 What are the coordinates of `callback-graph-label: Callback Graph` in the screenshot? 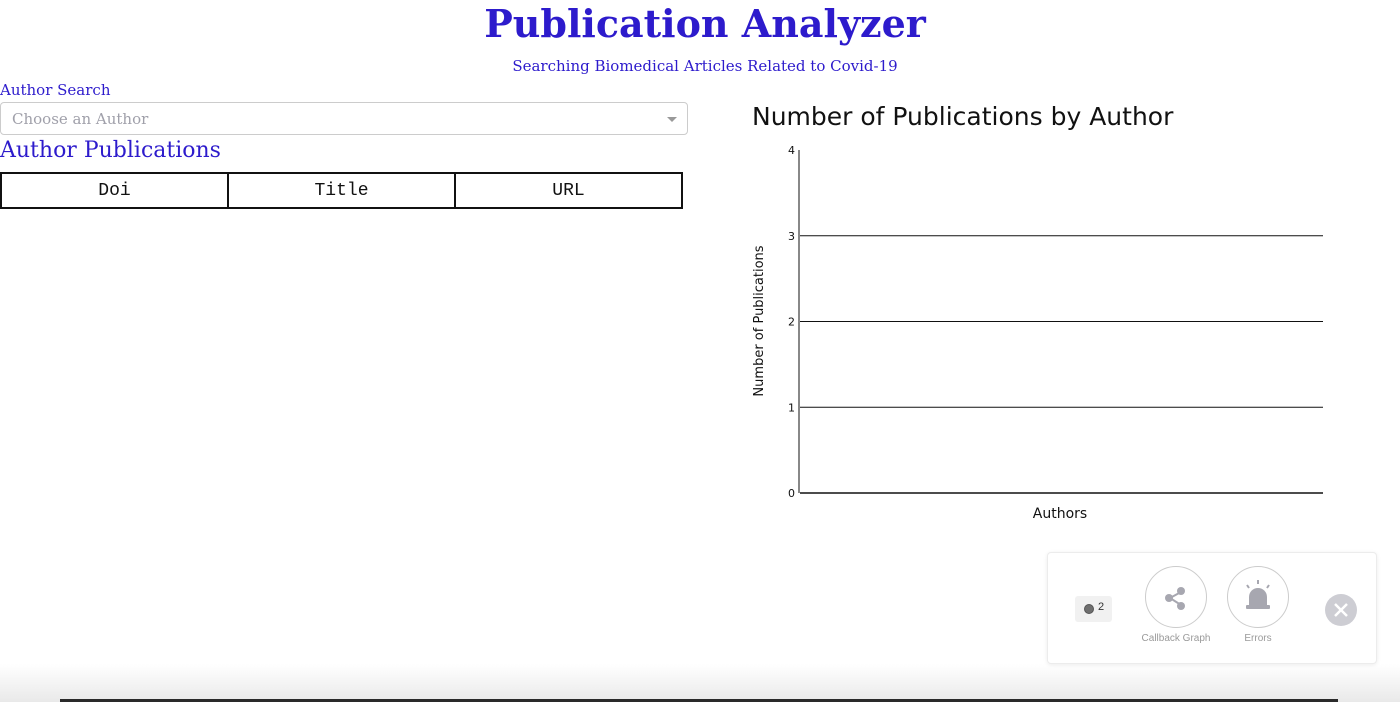 It's located at (1176, 638).